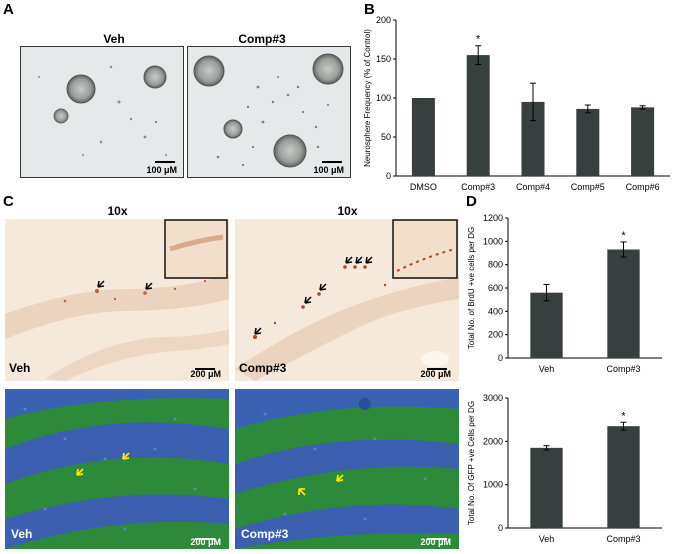 This screenshot has height=554, width=675. What do you see at coordinates (117, 211) in the screenshot?
I see `ihc-title-veh: 10x` at bounding box center [117, 211].